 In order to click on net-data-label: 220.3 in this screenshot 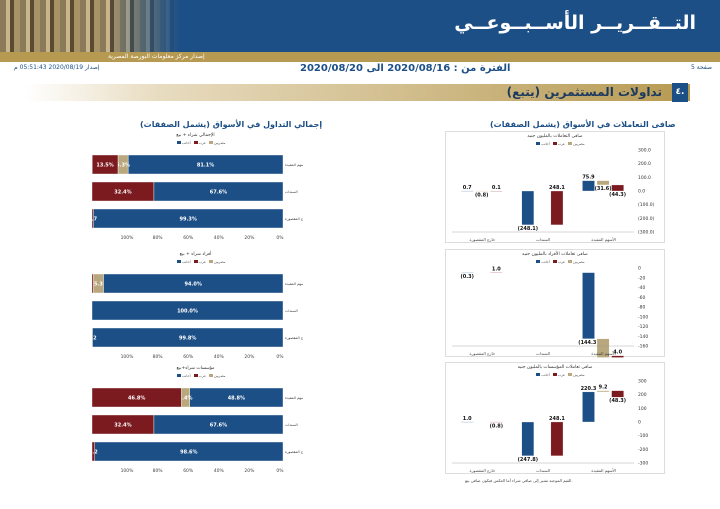, I will do `click(589, 389)`.